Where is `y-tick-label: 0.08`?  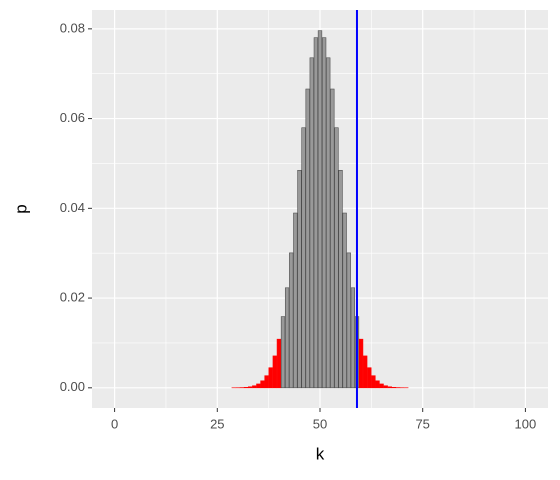 y-tick-label: 0.08 is located at coordinates (72, 27).